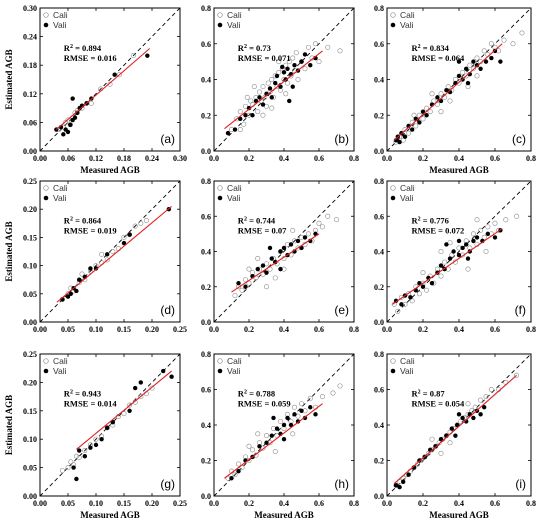 The width and height of the screenshot is (550, 522). I want to click on y-tick-label: 0.8, so click(379, 354).